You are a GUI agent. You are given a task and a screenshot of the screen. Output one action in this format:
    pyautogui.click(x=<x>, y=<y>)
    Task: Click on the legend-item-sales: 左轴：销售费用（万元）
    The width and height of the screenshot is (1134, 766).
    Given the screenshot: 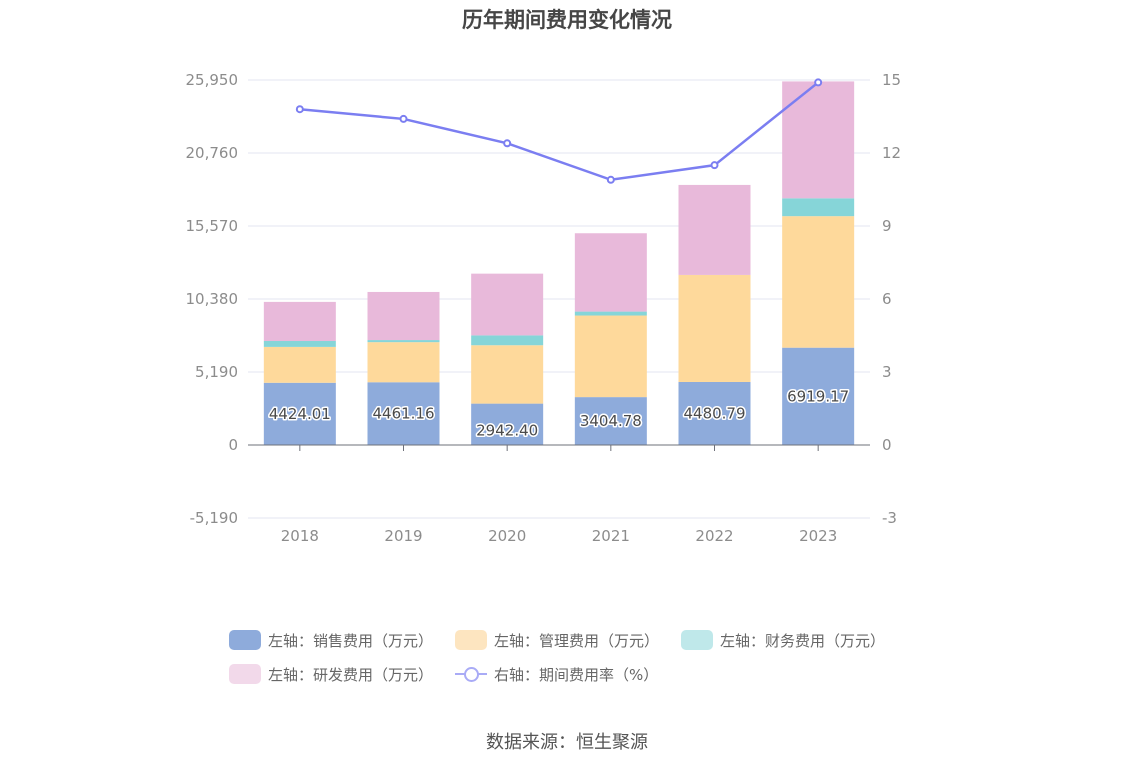 What is the action you would take?
    pyautogui.click(x=331, y=640)
    